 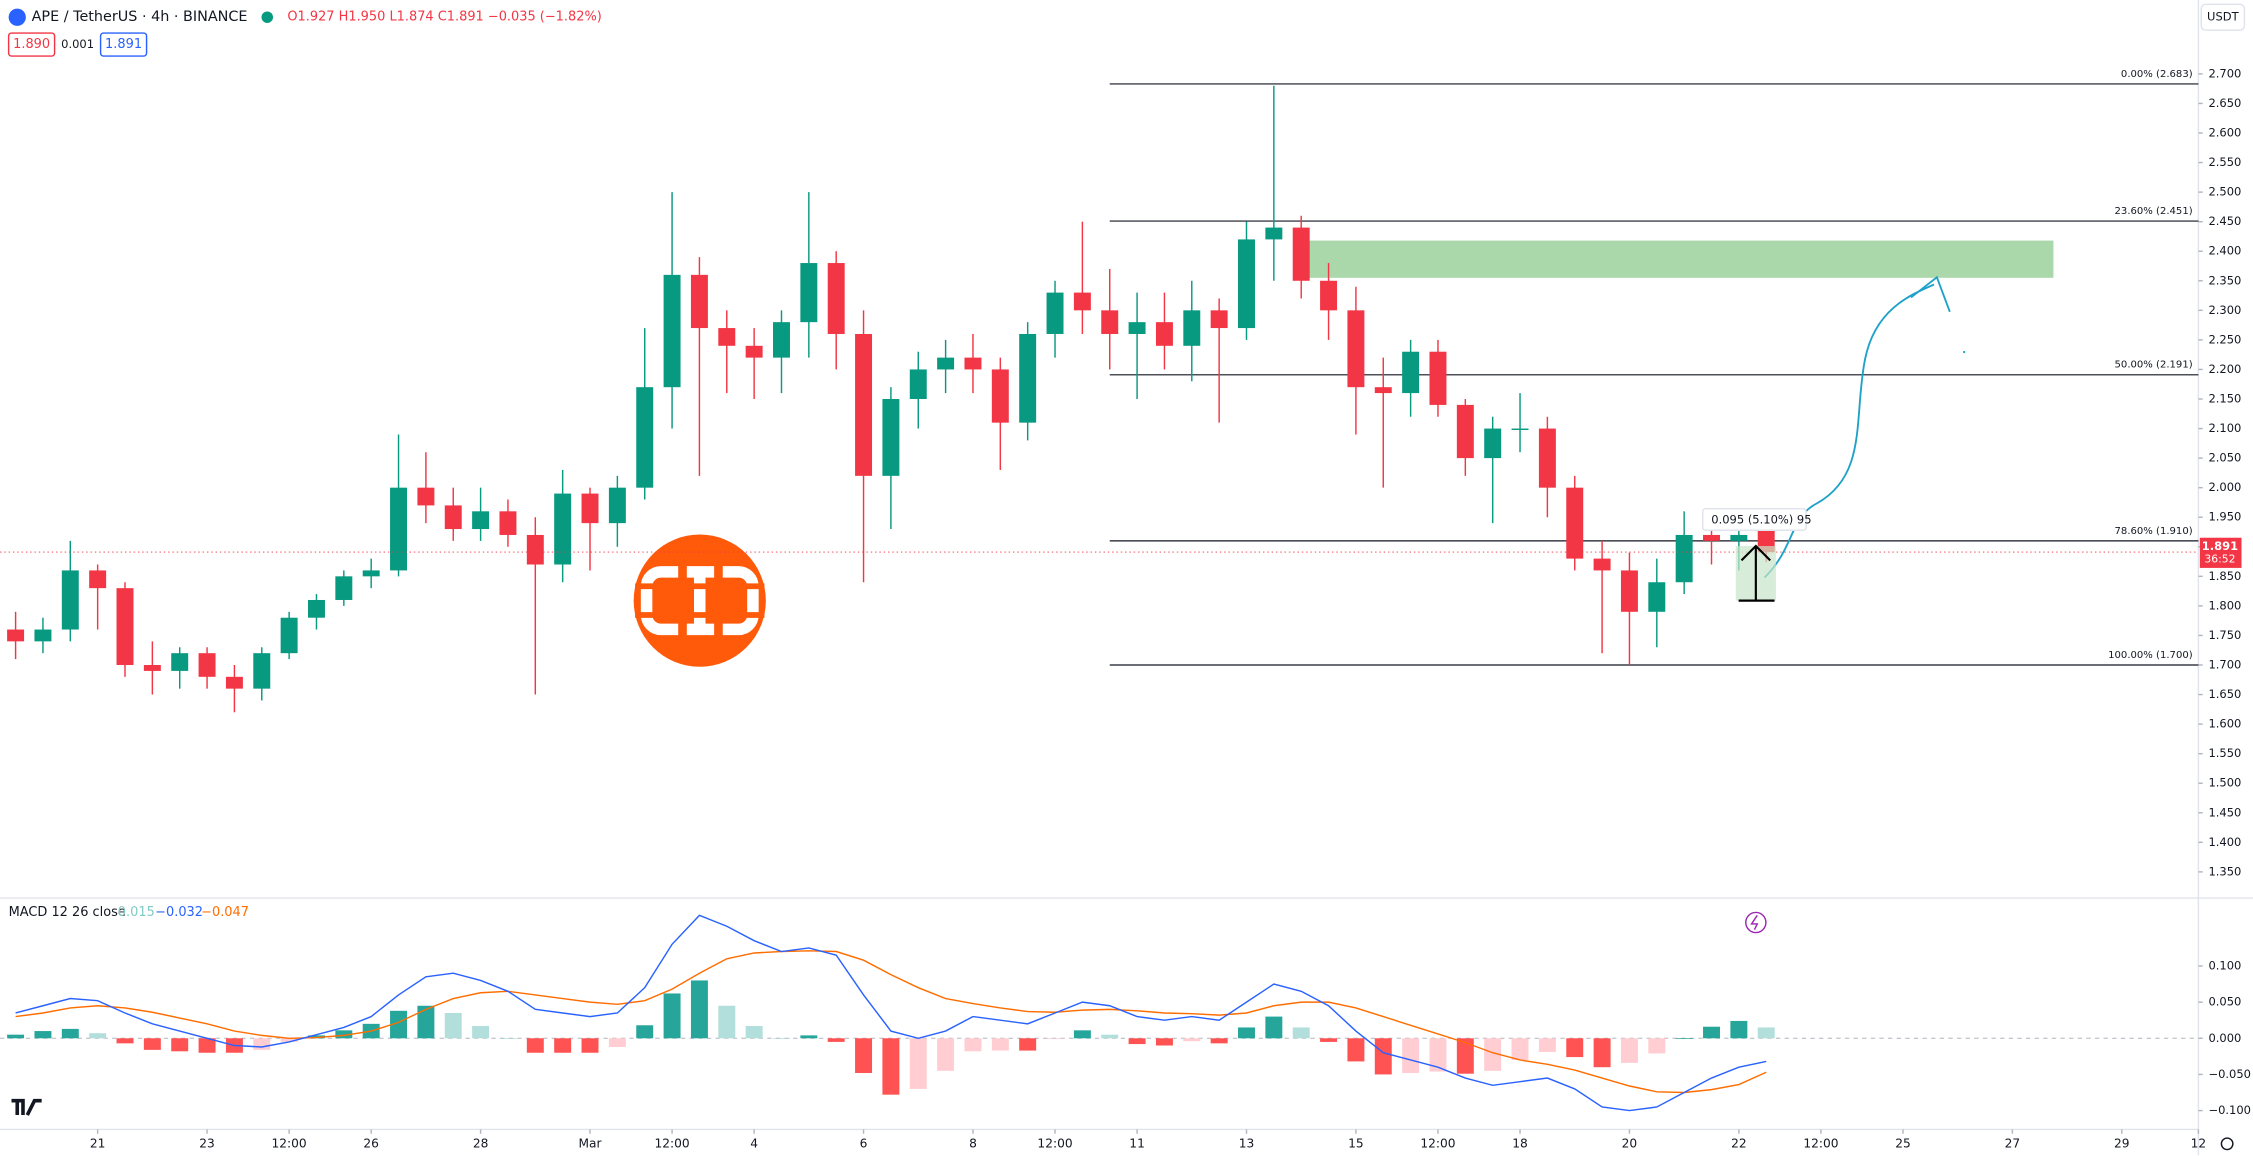 What do you see at coordinates (2199, 1143) in the screenshot?
I see `x-tick-label: 12` at bounding box center [2199, 1143].